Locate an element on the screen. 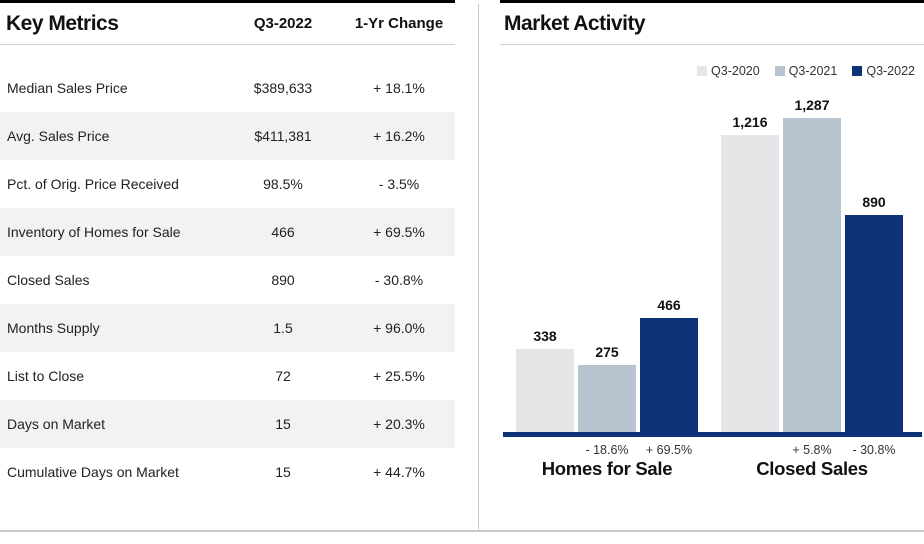  legend-item-q3-2020: Q3-2020 is located at coordinates (728, 71).